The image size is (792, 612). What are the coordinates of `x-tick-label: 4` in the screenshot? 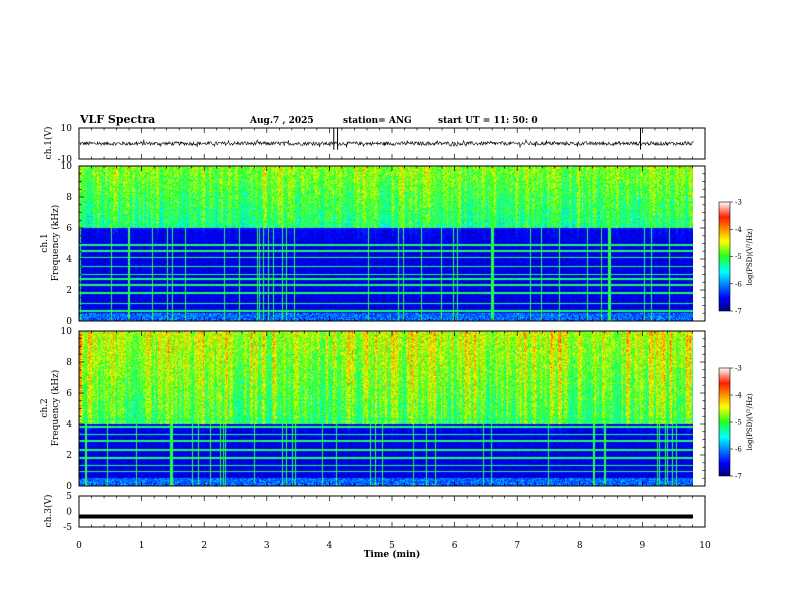 It's located at (330, 546).